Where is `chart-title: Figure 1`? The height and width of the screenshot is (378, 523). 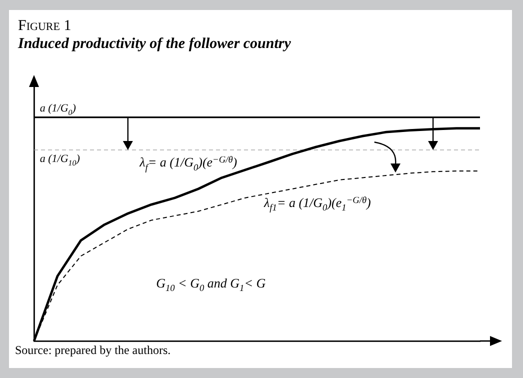 chart-title: Figure 1 is located at coordinates (45, 26).